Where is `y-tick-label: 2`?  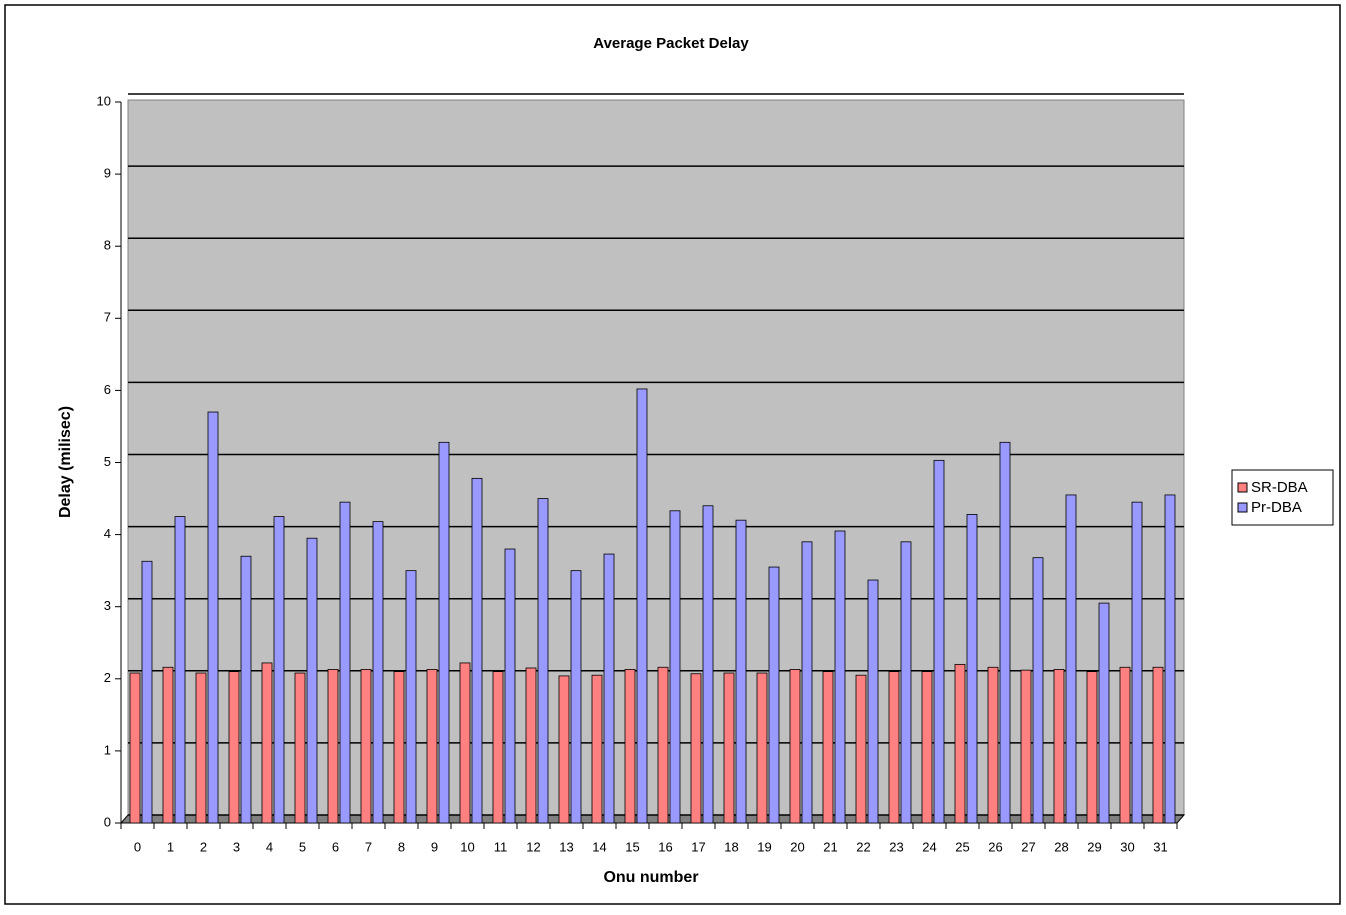 y-tick-label: 2 is located at coordinates (107, 677).